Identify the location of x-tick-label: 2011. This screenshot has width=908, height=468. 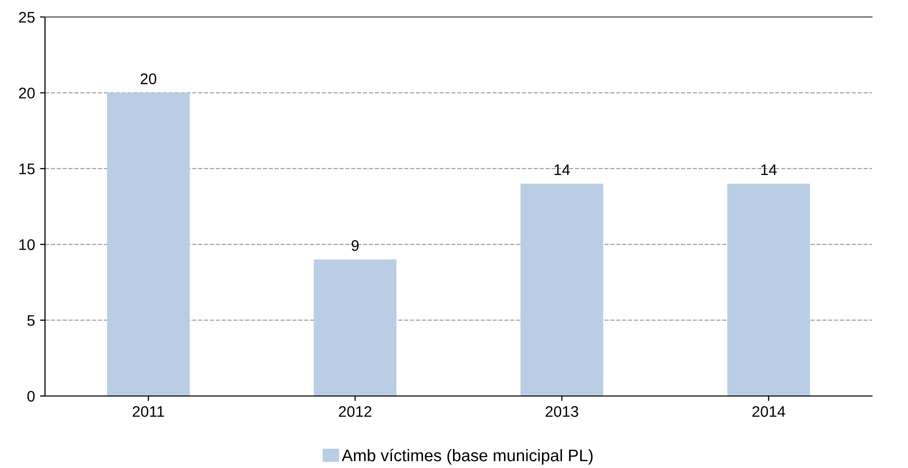
(148, 411).